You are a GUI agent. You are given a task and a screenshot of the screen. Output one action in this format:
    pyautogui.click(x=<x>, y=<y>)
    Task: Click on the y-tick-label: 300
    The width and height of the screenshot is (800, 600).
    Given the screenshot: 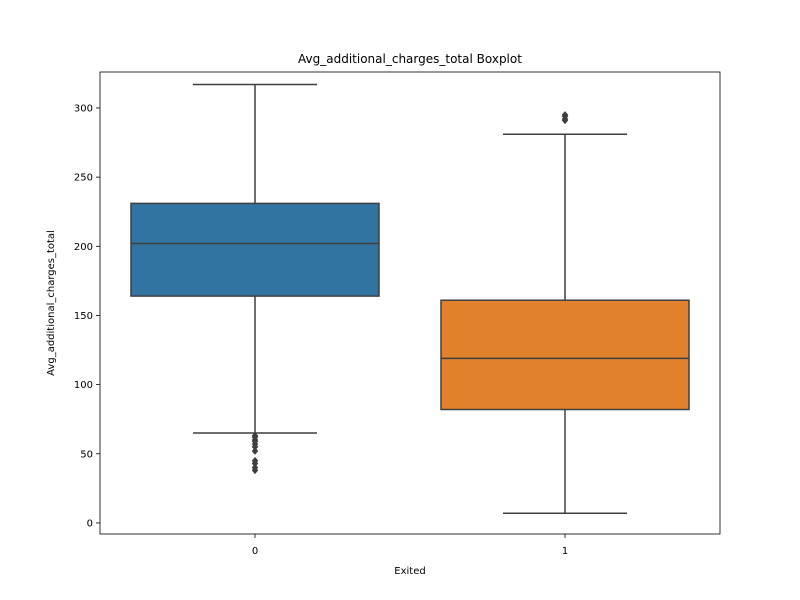 What is the action you would take?
    pyautogui.click(x=83, y=108)
    